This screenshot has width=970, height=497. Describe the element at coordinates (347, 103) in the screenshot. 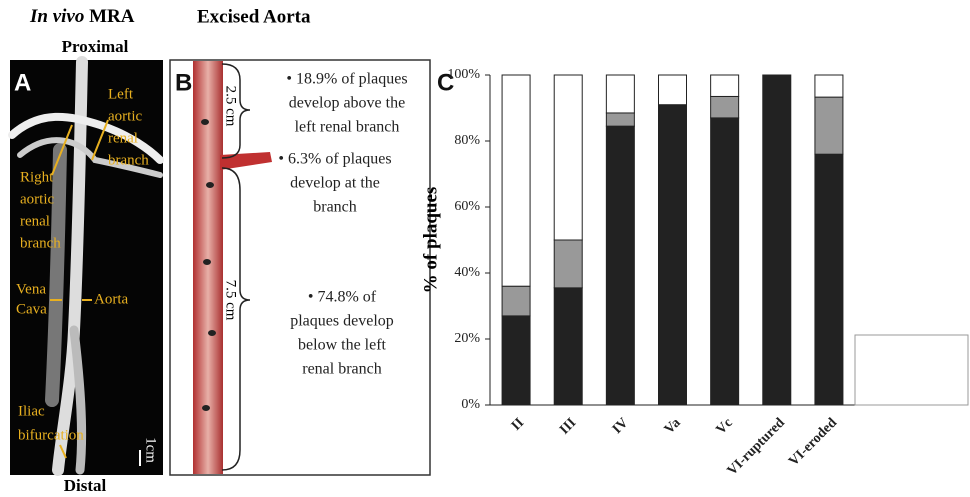

I see `note: develop above the` at that location.